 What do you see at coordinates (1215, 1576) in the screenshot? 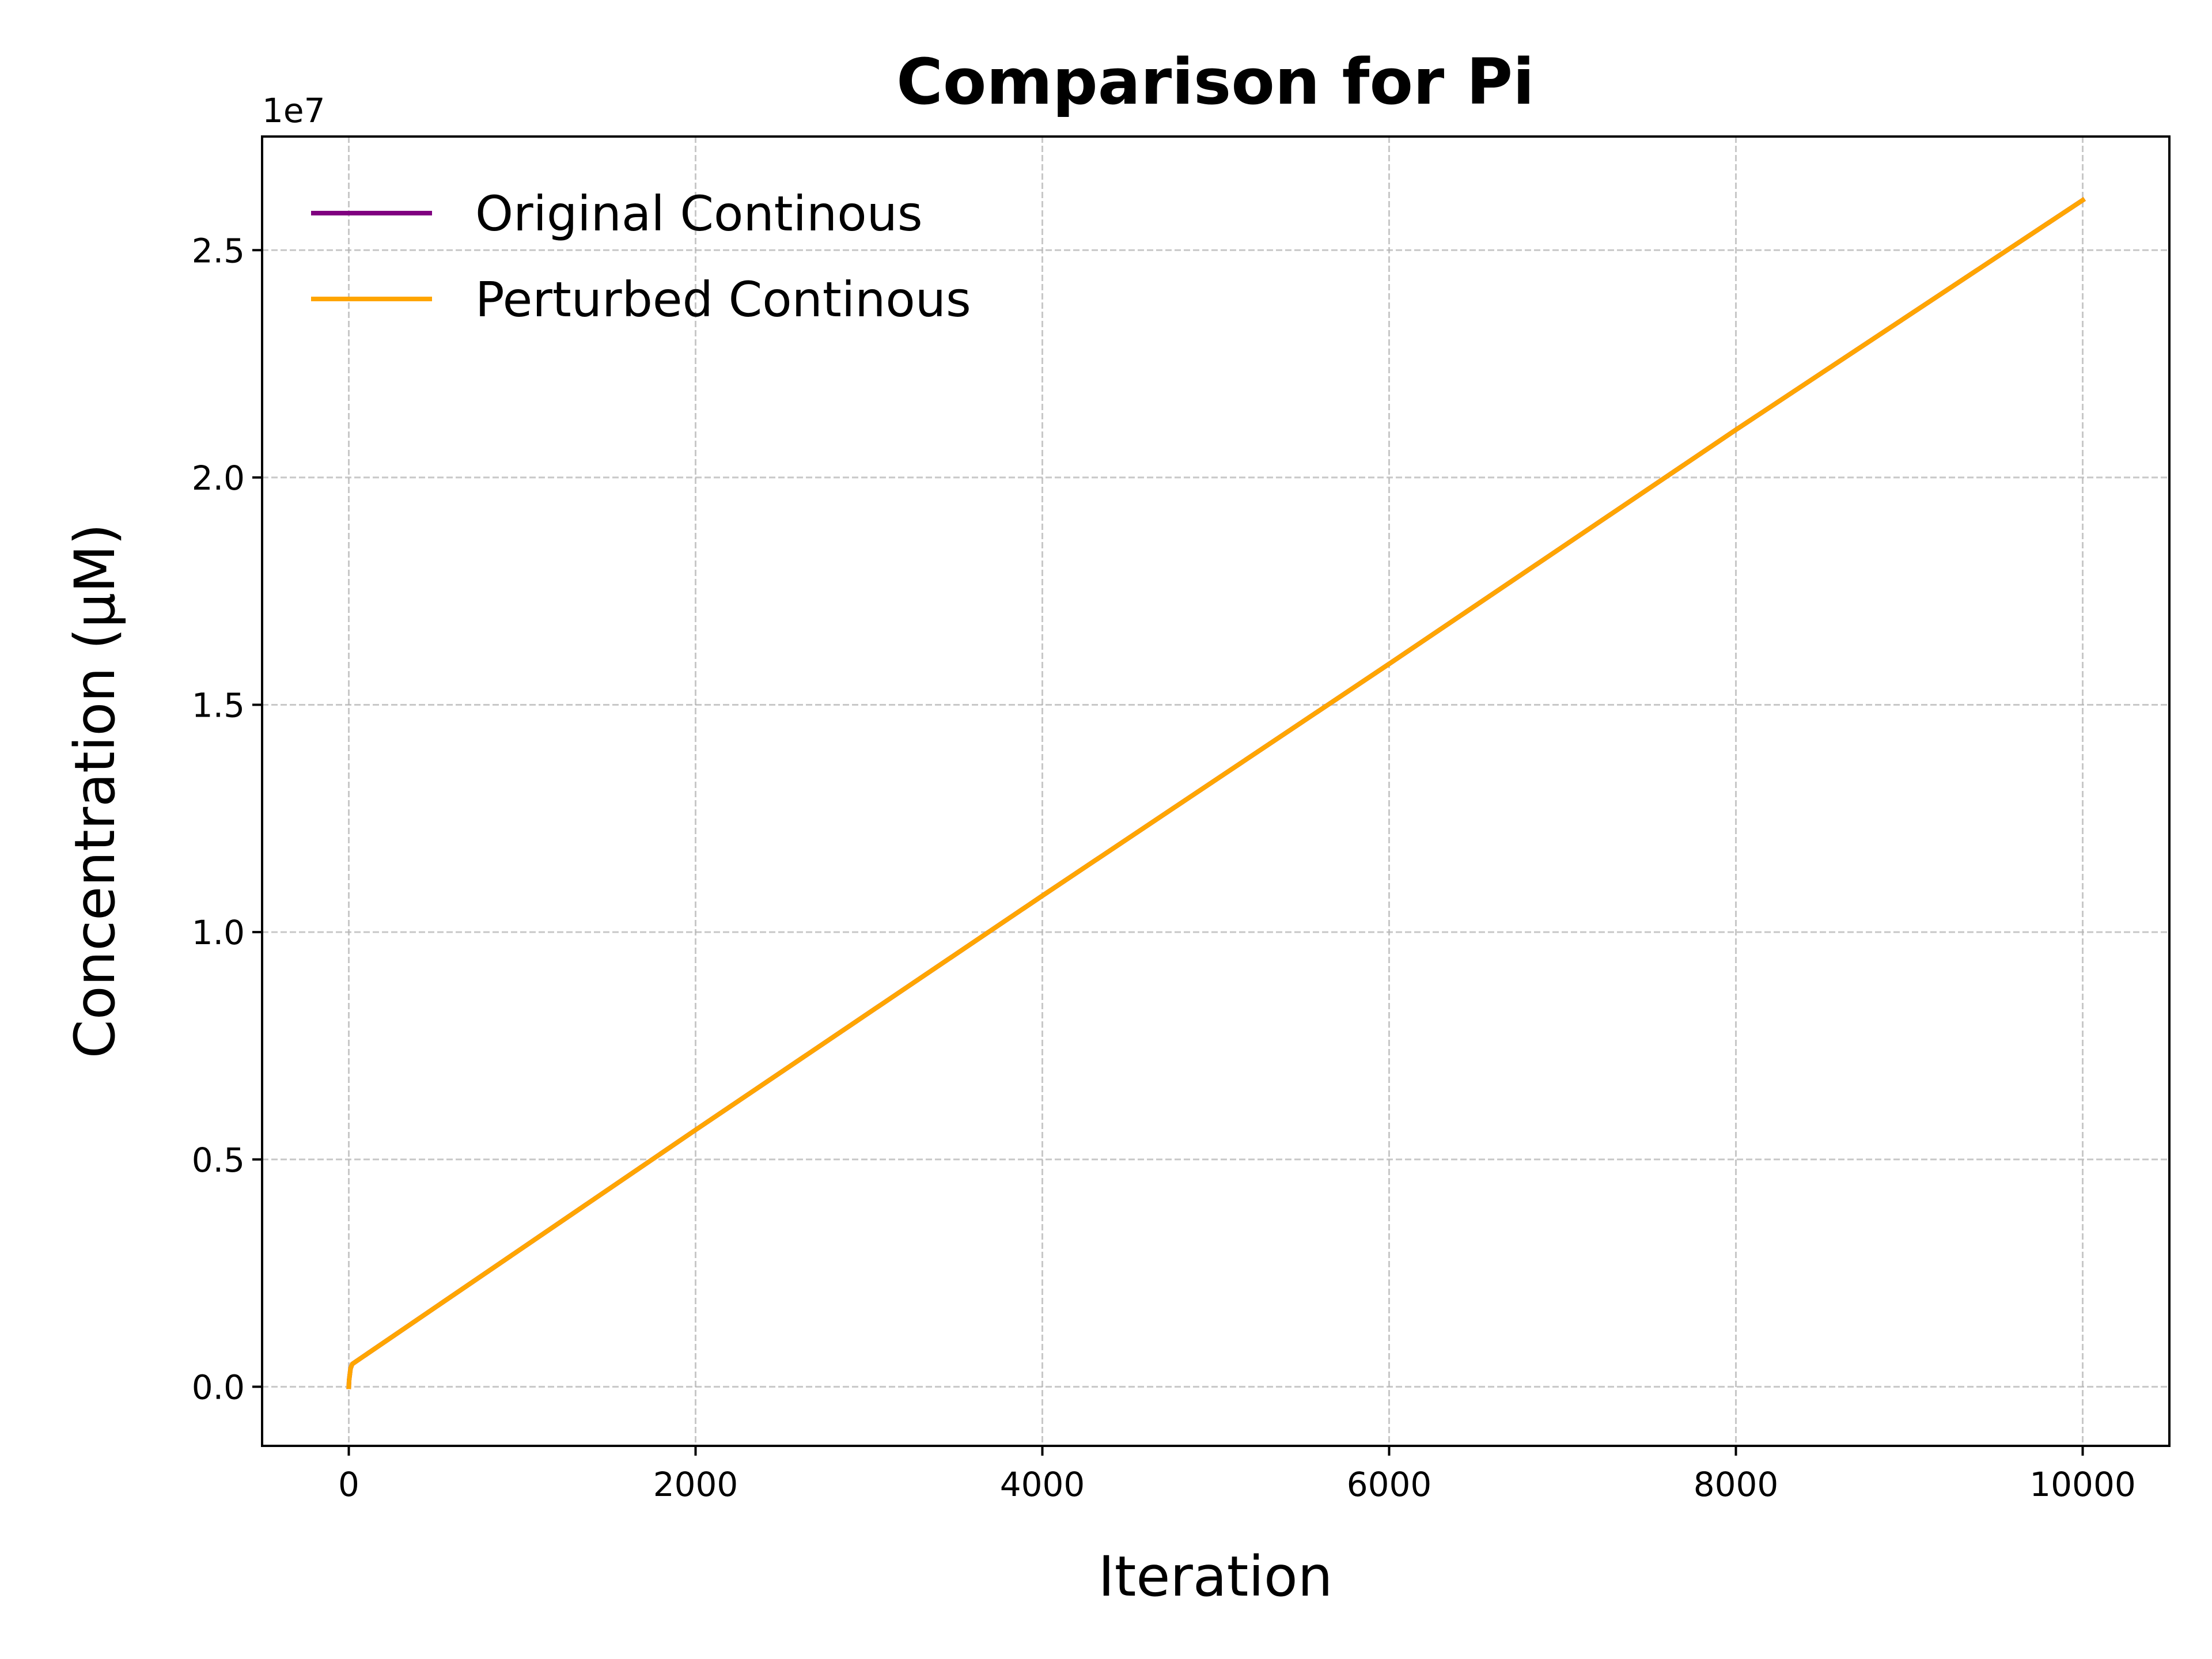
I see `x-axis-label: Iteration` at bounding box center [1215, 1576].